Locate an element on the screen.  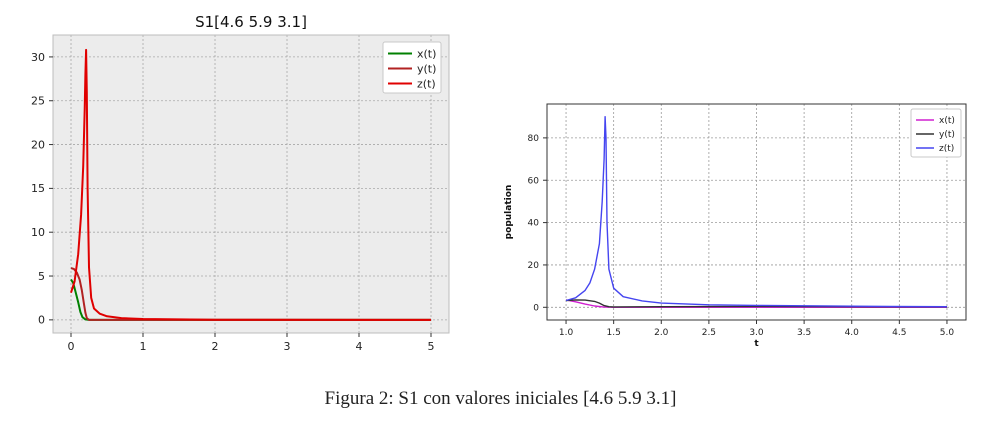
legend-box is located at coordinates (936, 133).